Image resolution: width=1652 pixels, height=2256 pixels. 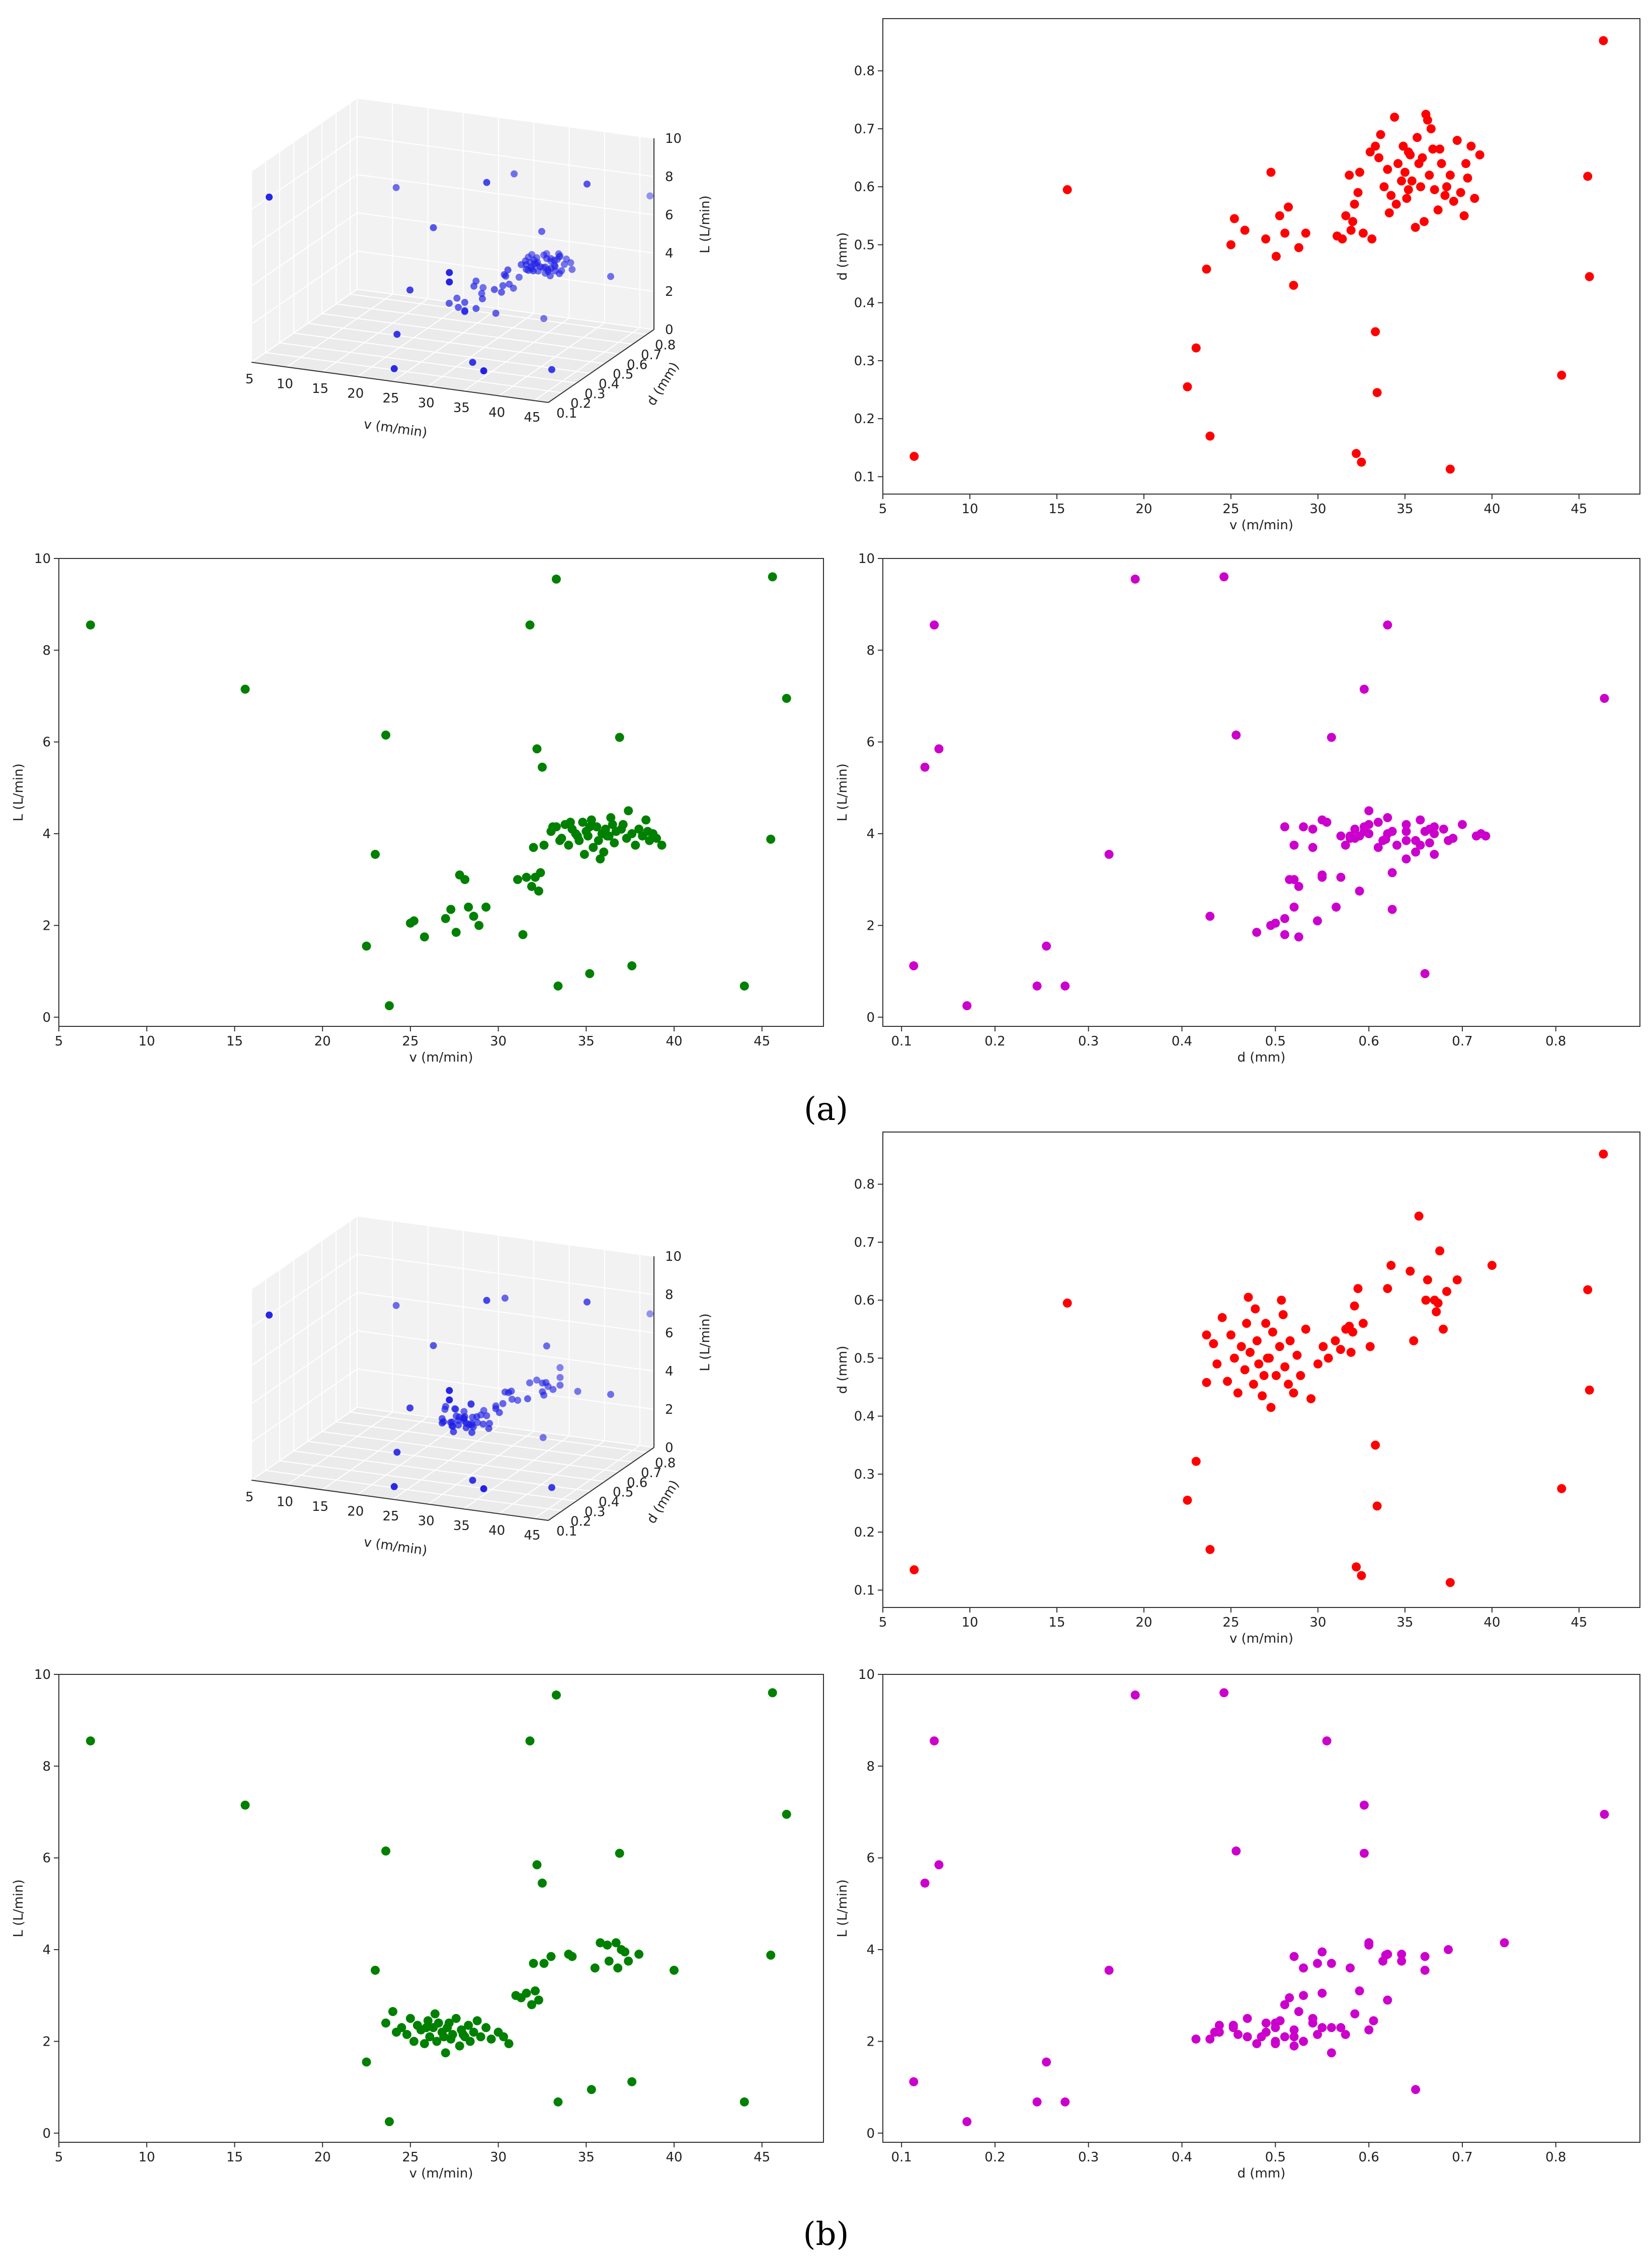 What do you see at coordinates (870, 2041) in the screenshot?
I see `y-tick-label: 2` at bounding box center [870, 2041].